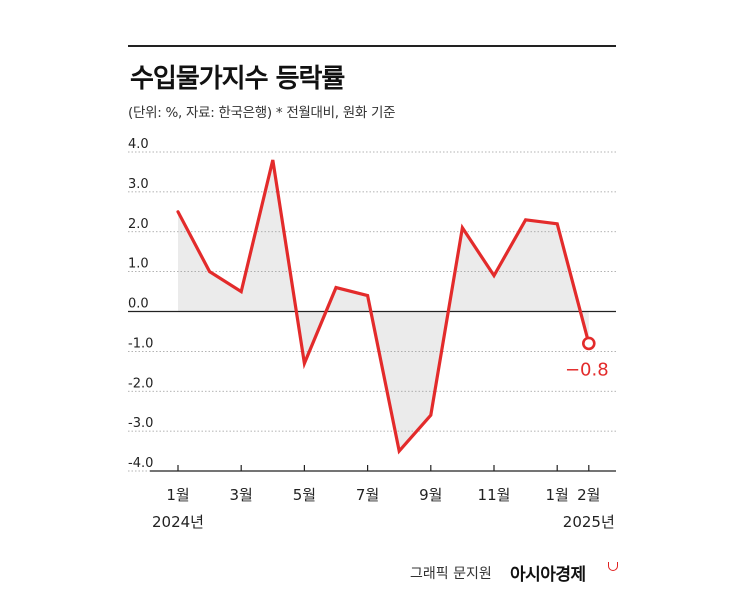 The height and width of the screenshot is (596, 745). I want to click on y-tick-label: 2.0, so click(138, 224).